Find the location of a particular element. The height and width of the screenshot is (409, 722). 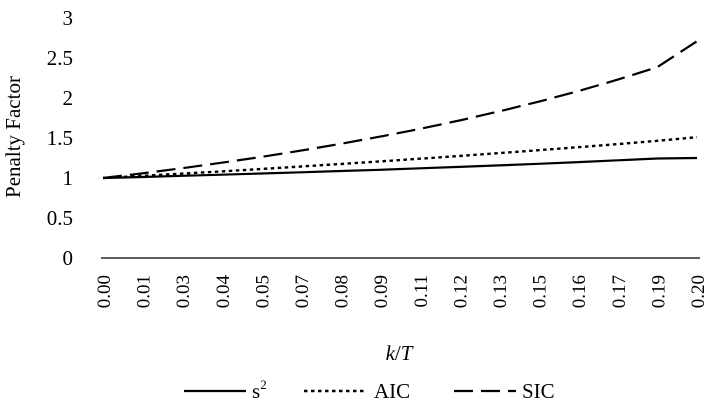

series-line-aic is located at coordinates (400, 158).